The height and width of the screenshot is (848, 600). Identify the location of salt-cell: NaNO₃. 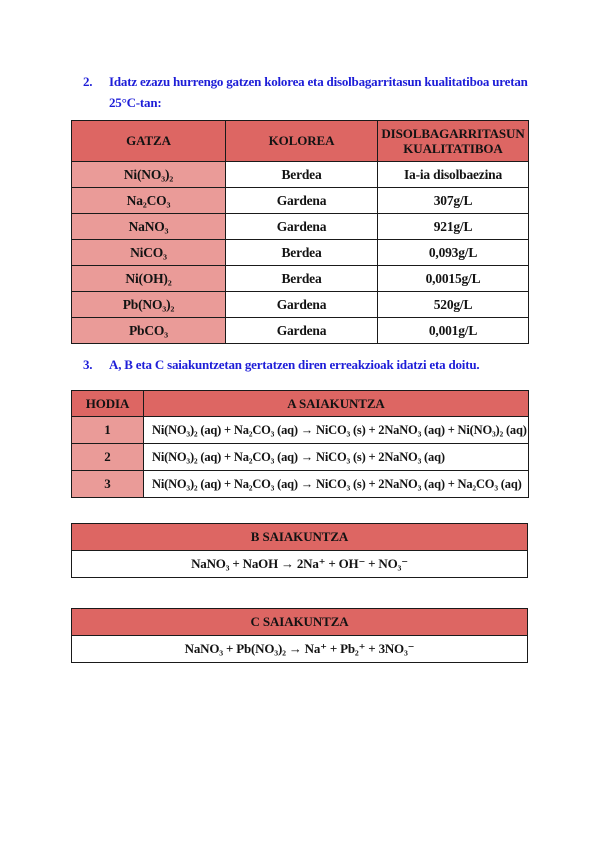
(148, 226).